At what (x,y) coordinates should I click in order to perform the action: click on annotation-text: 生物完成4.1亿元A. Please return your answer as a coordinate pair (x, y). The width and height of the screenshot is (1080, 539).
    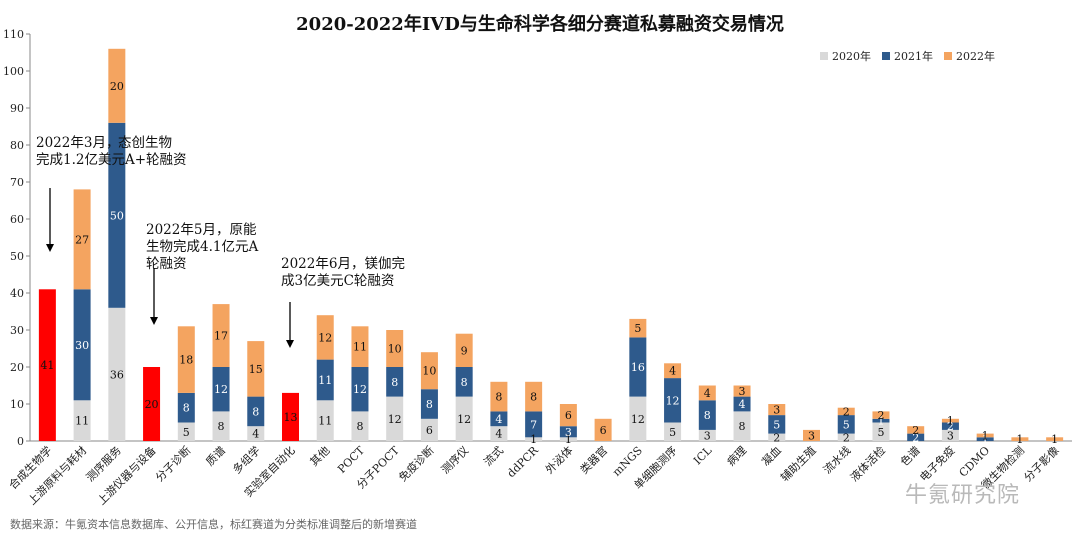
    Looking at the image, I should click on (202, 247).